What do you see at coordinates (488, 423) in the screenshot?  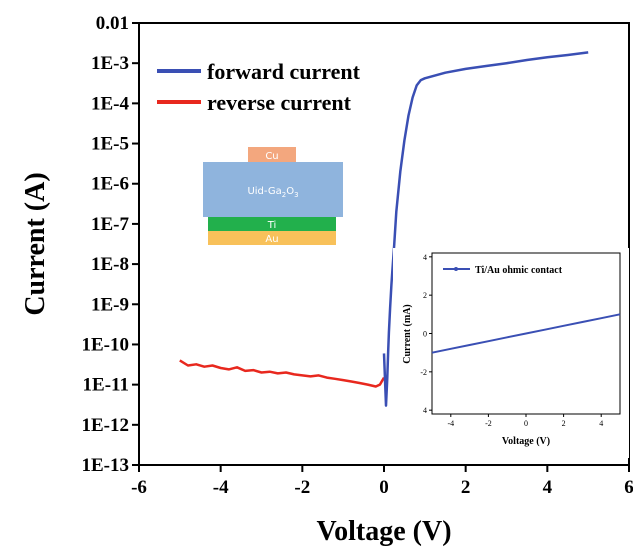 I see `inset-x-tick-label: -2` at bounding box center [488, 423].